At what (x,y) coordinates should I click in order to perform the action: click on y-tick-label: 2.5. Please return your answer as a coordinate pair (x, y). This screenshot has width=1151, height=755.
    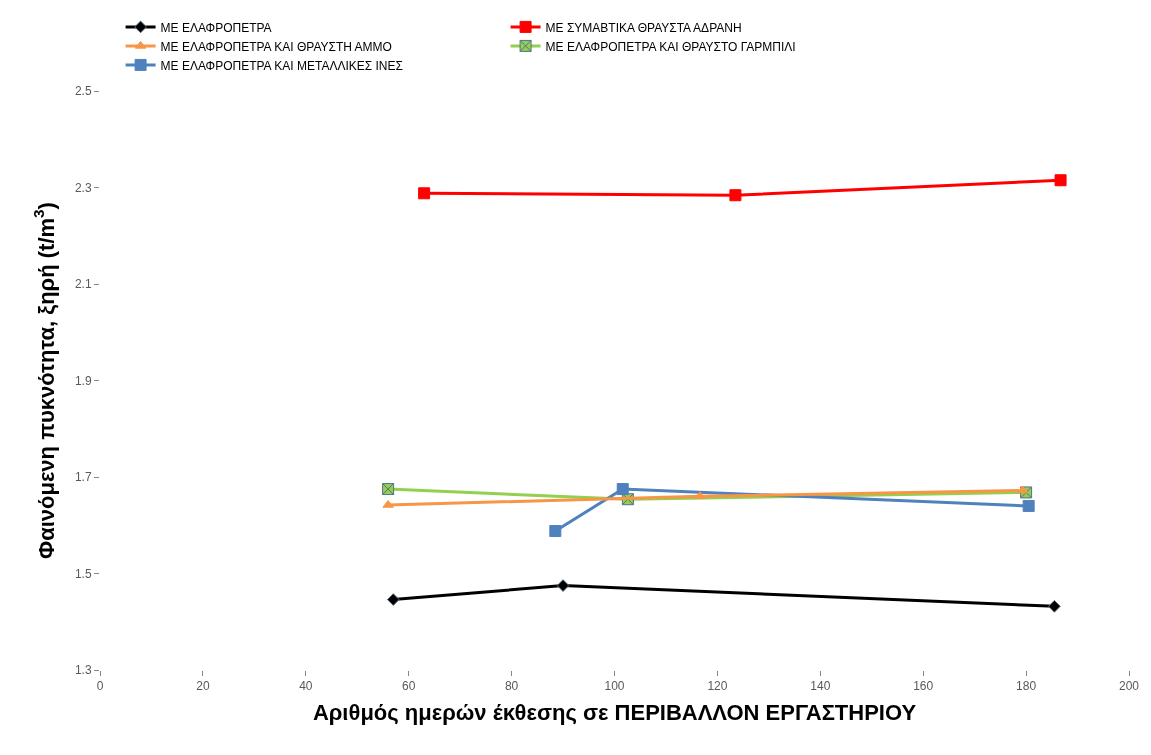
    Looking at the image, I should click on (83, 91).